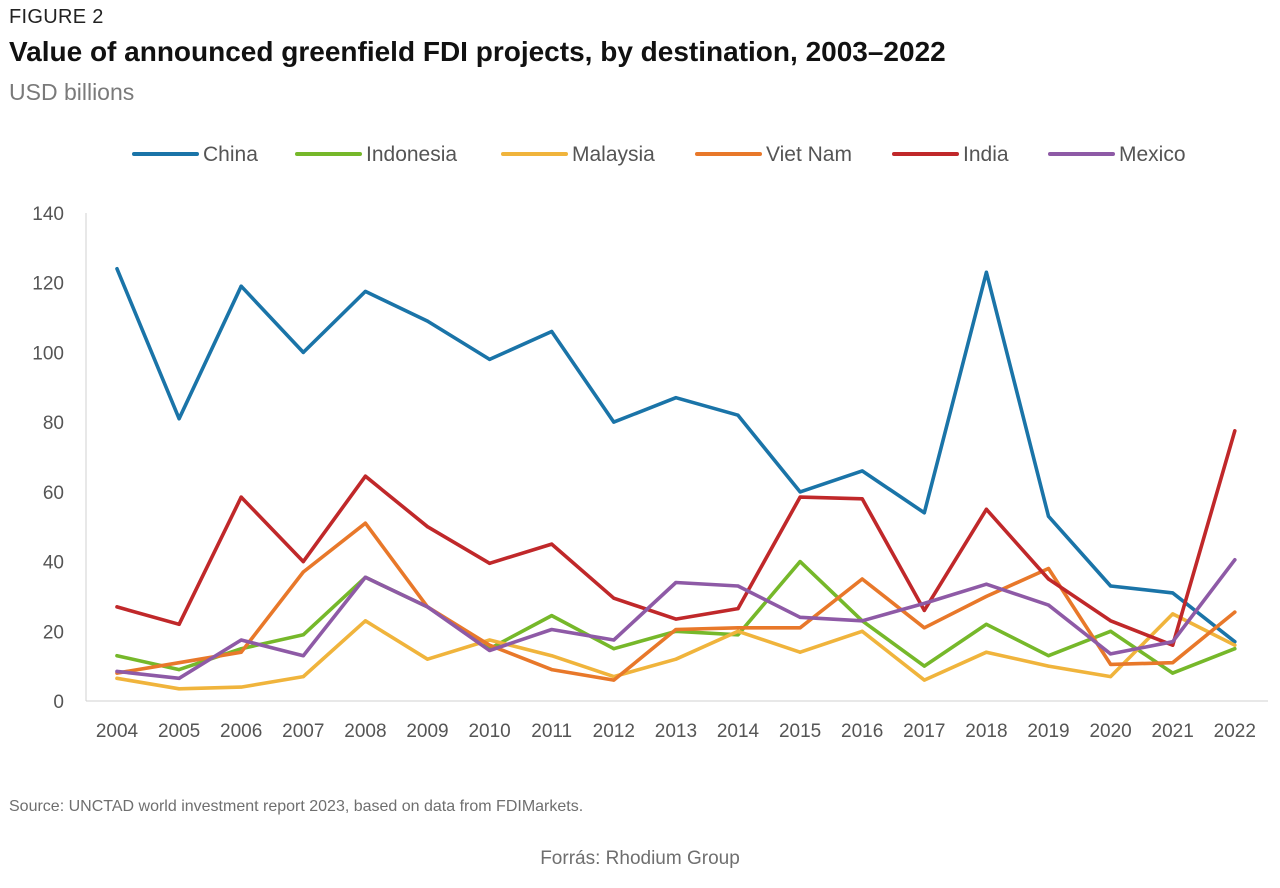  Describe the element at coordinates (986, 154) in the screenshot. I see `legend-label: India` at that location.